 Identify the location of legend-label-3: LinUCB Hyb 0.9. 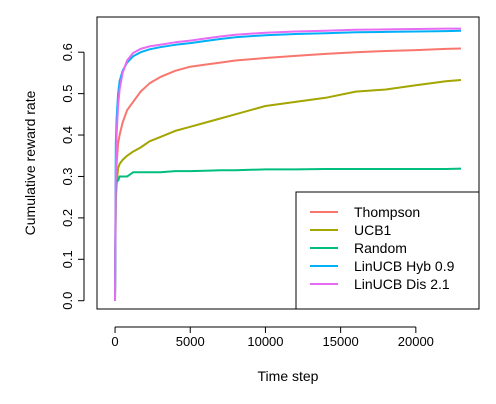
(404, 266).